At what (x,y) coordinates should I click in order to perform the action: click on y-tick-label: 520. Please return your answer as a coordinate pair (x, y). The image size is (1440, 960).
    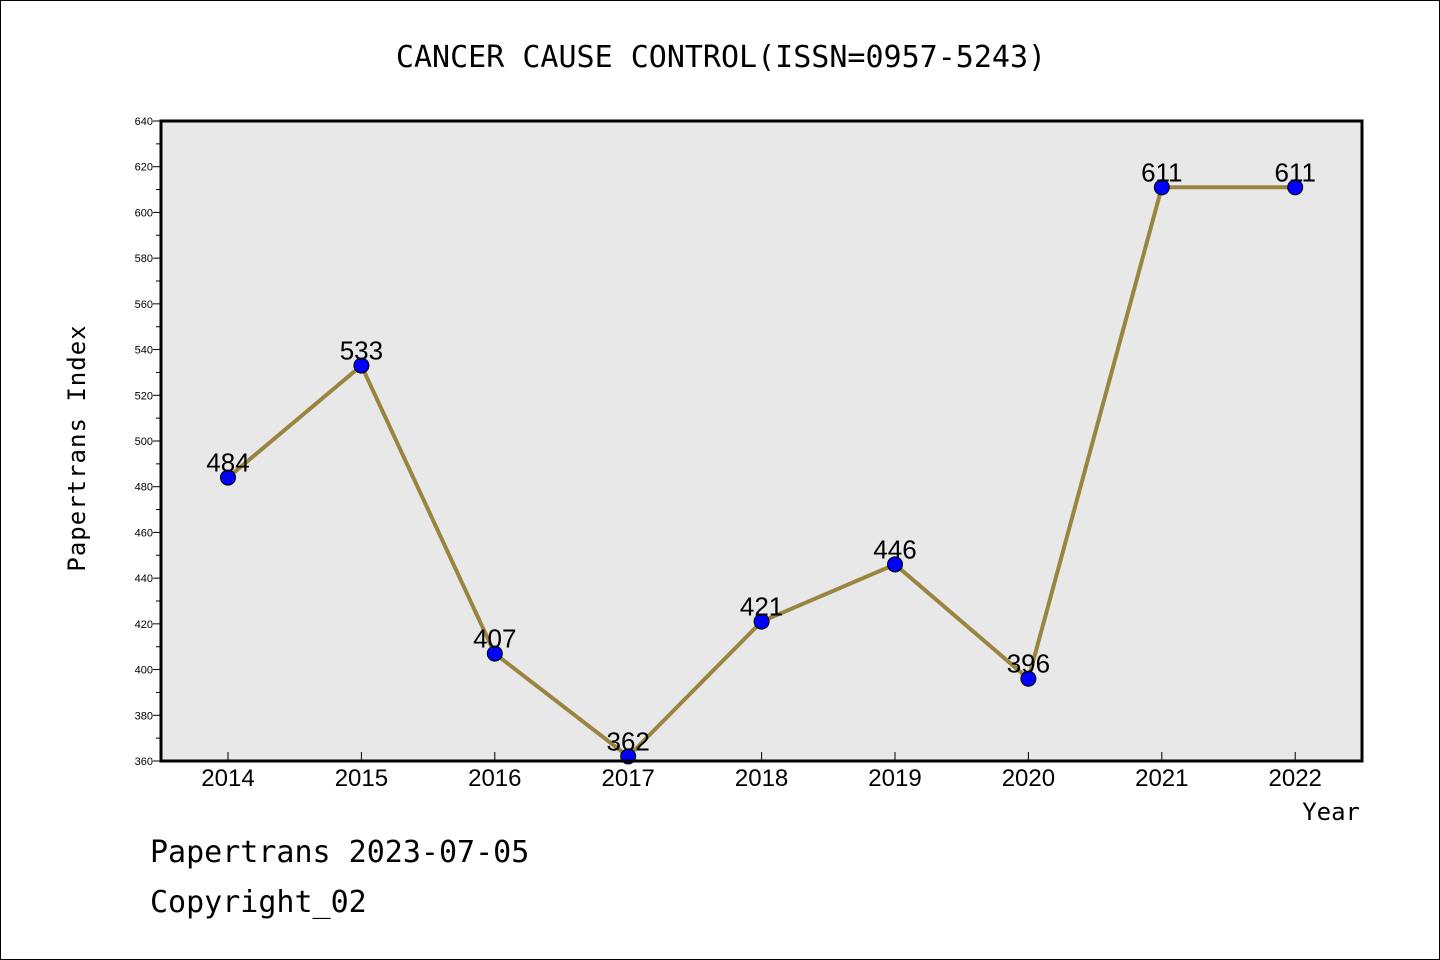
    Looking at the image, I should click on (144, 396).